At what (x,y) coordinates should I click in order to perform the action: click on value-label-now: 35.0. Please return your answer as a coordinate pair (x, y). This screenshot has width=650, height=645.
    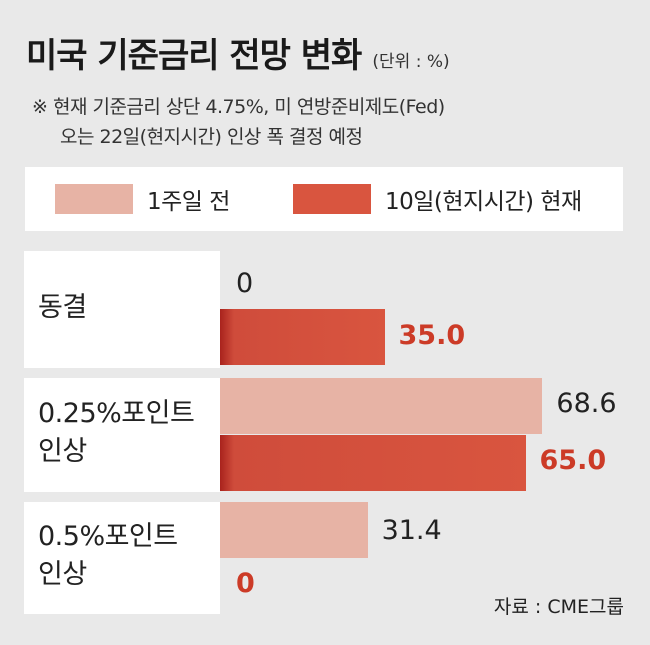
    Looking at the image, I should click on (432, 335).